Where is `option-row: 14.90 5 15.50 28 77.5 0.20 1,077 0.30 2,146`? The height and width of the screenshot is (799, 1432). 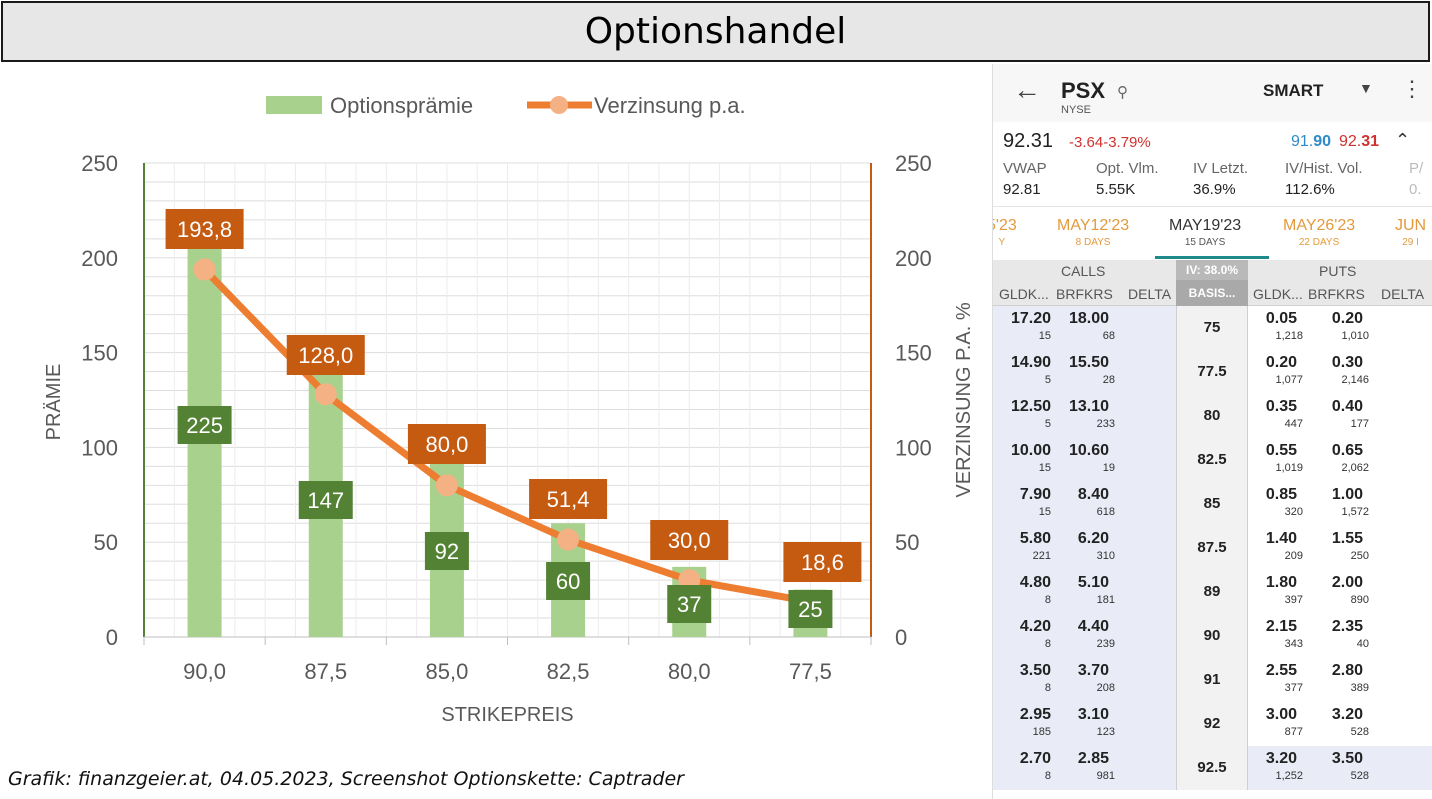
option-row: 14.90 5 15.50 28 77.5 0.20 1,077 0.30 2,146 is located at coordinates (1212, 372).